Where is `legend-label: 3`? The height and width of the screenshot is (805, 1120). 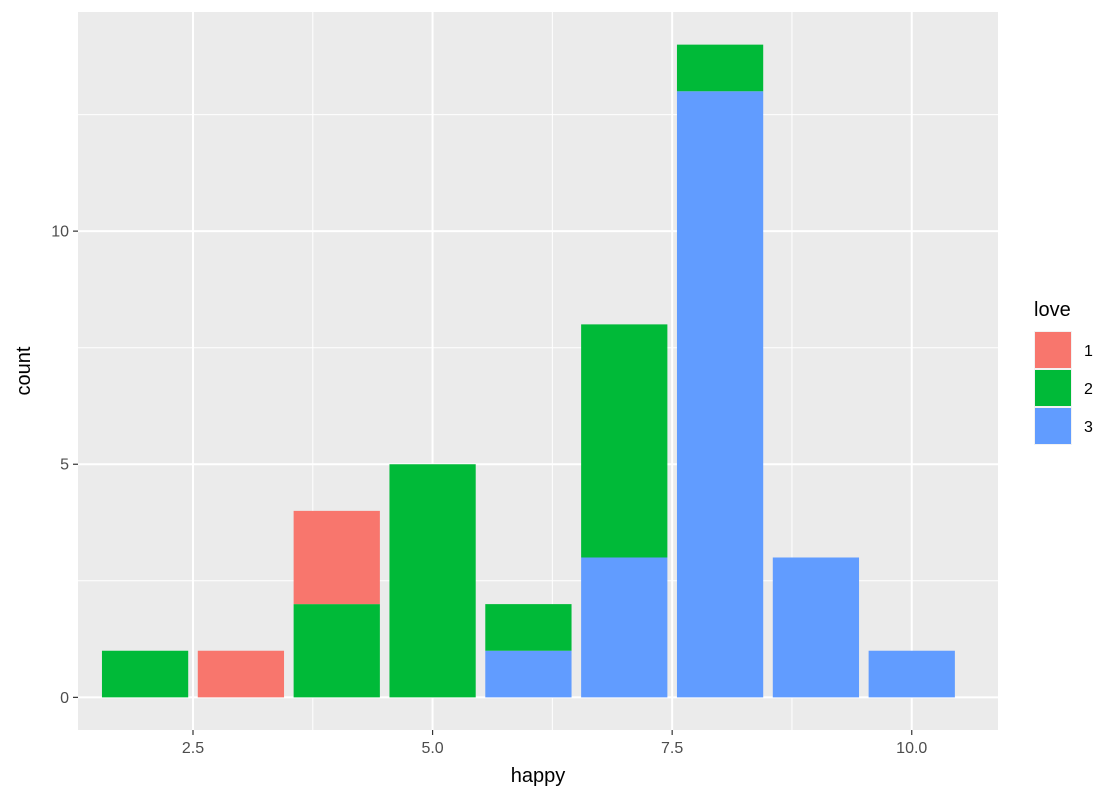 legend-label: 3 is located at coordinates (1088, 427).